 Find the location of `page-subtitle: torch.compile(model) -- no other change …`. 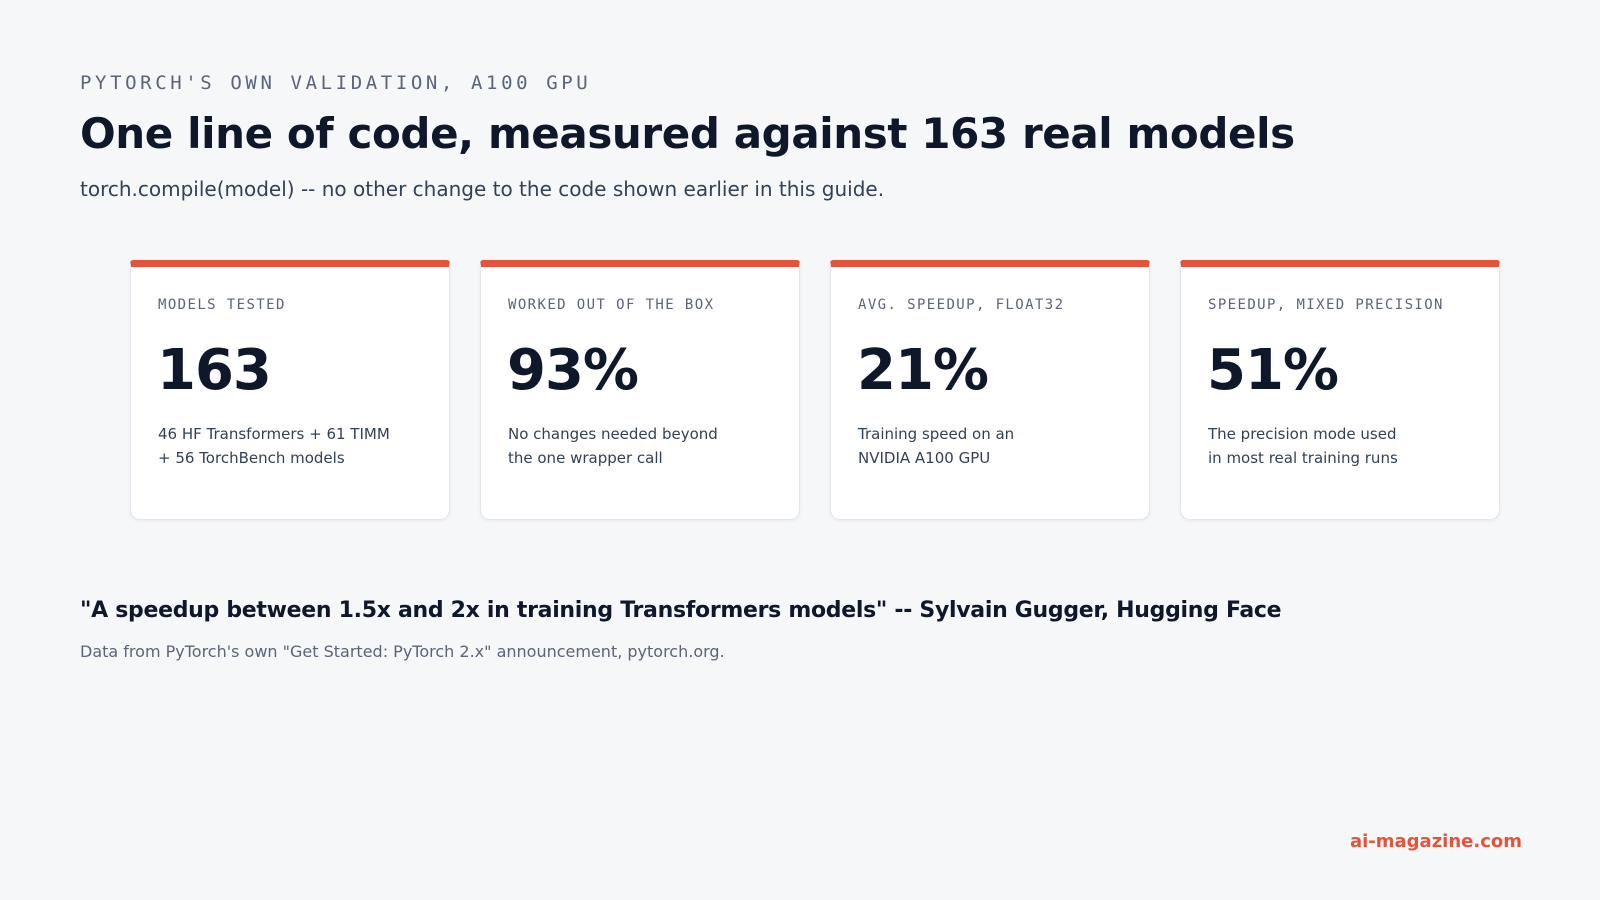

page-subtitle: torch.compile(model) -- no other change … is located at coordinates (482, 189).